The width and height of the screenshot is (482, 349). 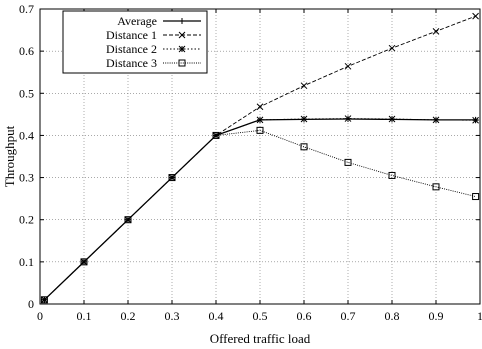 I want to click on x-axis-label: Offered traffic load, so click(x=260, y=338).